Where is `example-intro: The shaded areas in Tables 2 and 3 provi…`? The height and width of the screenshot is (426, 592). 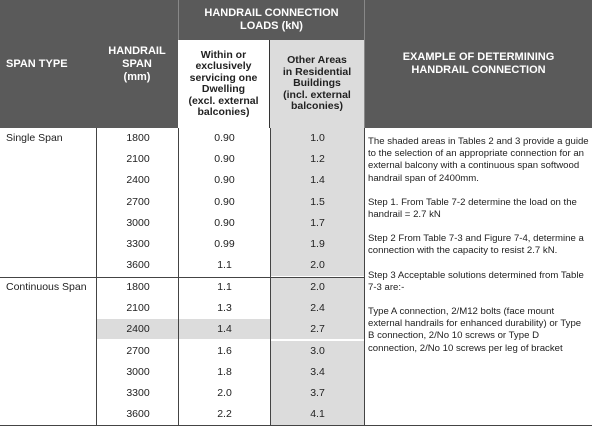 example-intro: The shaded areas in Tables 2 and 3 provi… is located at coordinates (478, 160).